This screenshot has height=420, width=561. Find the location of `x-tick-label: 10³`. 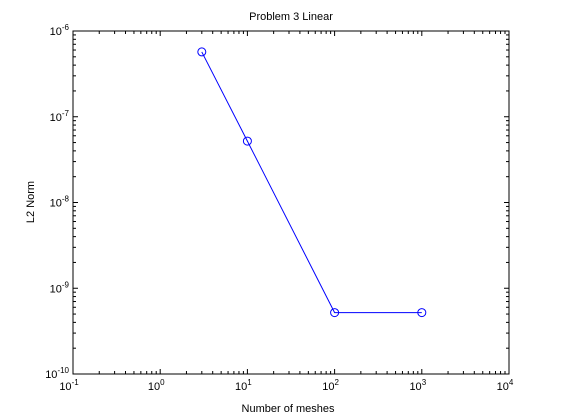

x-tick-label: 10³ is located at coordinates (417, 385).